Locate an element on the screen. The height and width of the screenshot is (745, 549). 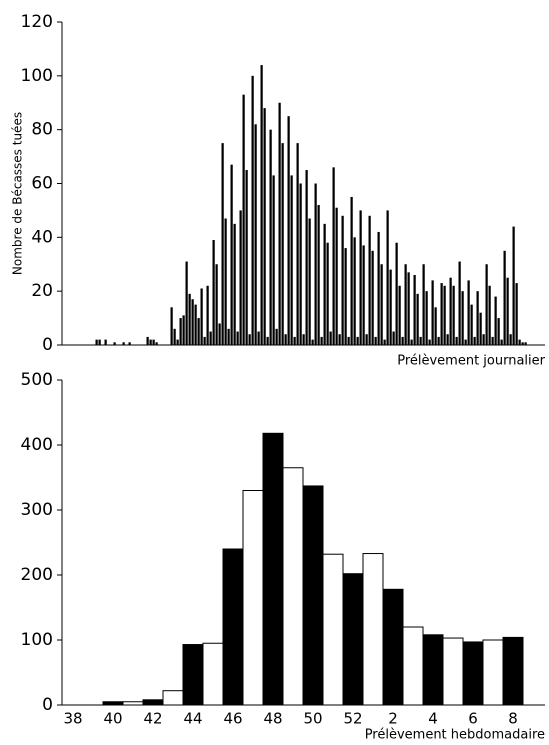
y-tick-label: 200 is located at coordinates (37, 575).